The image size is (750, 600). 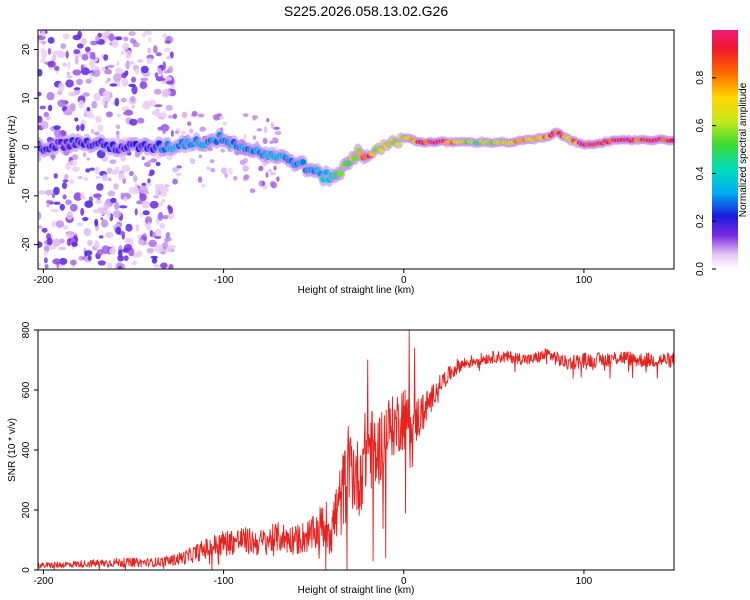 What do you see at coordinates (26, 389) in the screenshot?
I see `snr-y-tick-label: 600` at bounding box center [26, 389].